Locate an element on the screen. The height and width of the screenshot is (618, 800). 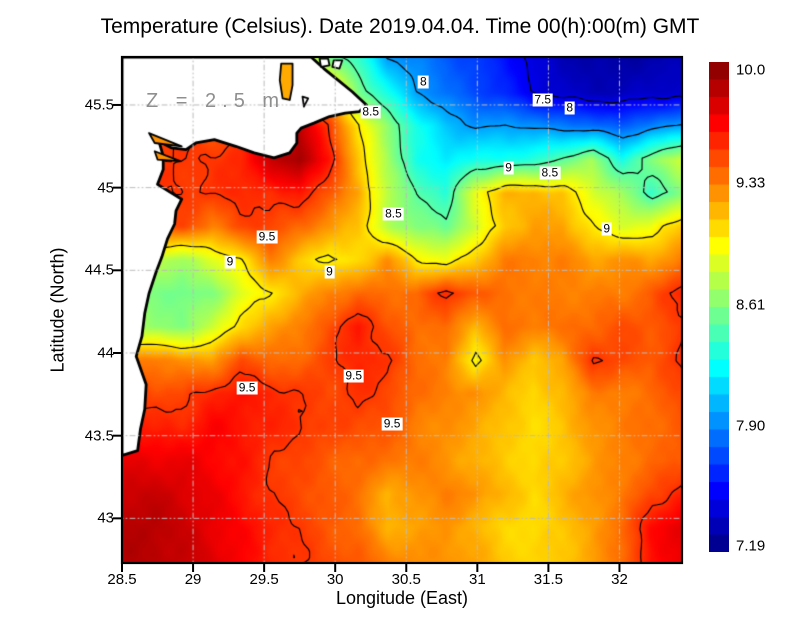
colorbar-tick-label: 9.33 is located at coordinates (751, 183).